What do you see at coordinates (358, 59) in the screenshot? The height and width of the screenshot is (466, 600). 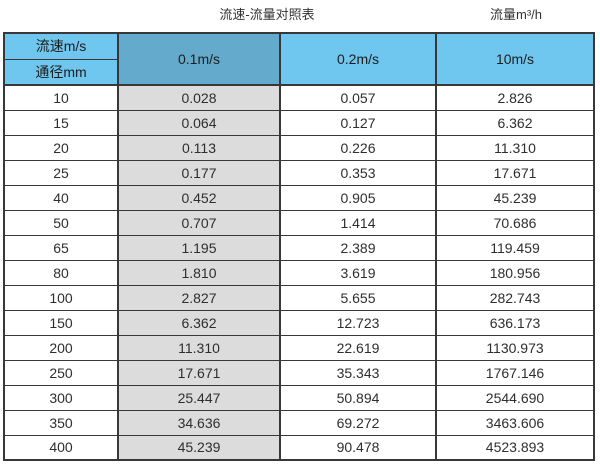 I see `column-header-0-2ms: 0.2m/s` at bounding box center [358, 59].